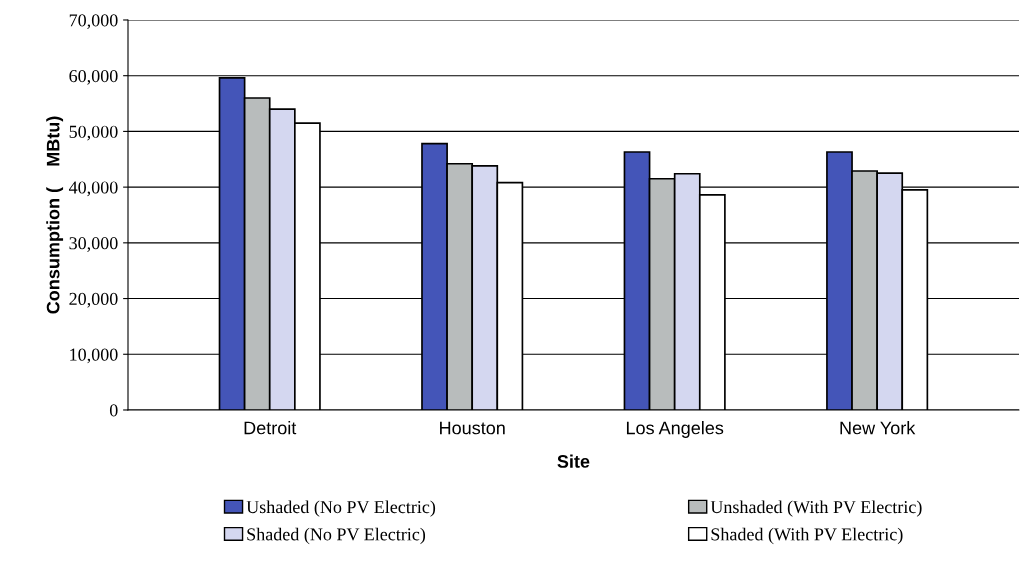 The width and height of the screenshot is (1024, 571). I want to click on y-tick-label: 30,000, so click(93, 244).